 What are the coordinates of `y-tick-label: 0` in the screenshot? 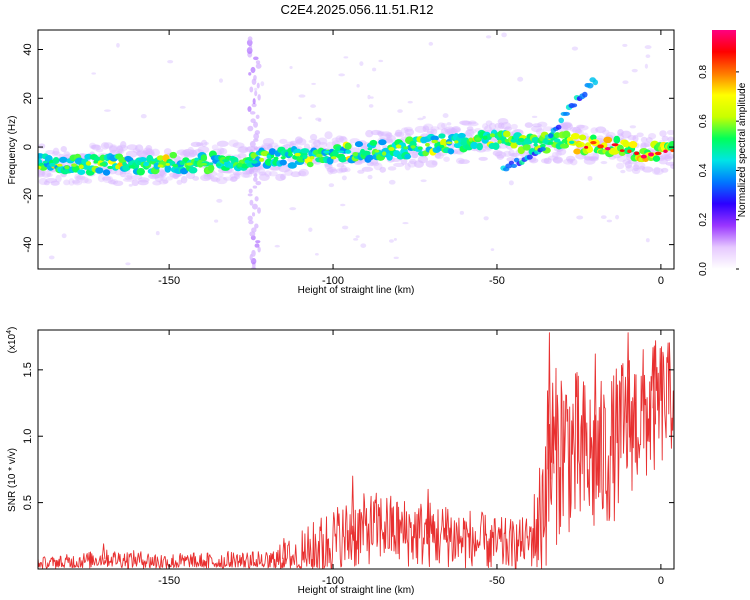 It's located at (28, 147).